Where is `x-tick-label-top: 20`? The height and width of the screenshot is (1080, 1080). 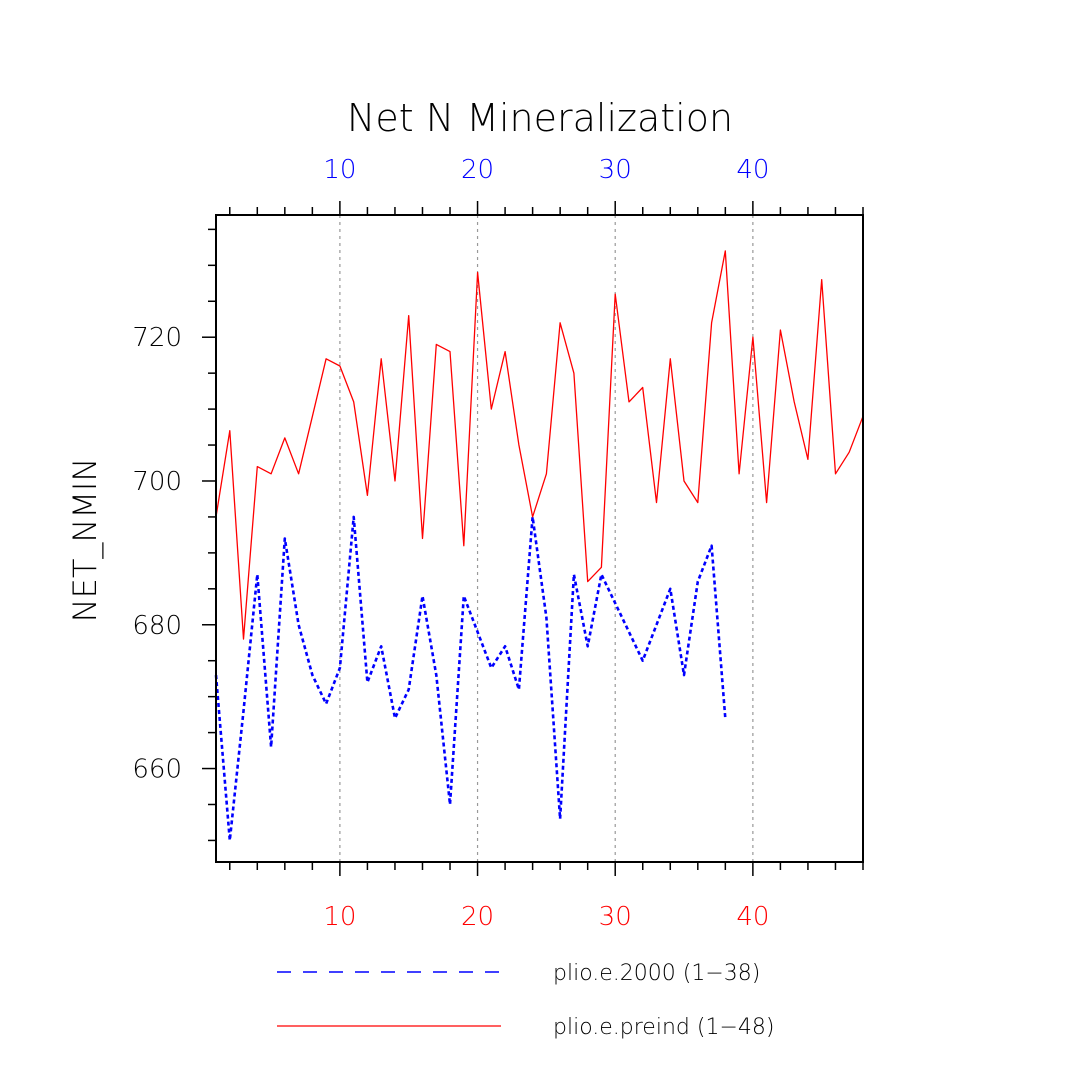
x-tick-label-top: 20 is located at coordinates (477, 170).